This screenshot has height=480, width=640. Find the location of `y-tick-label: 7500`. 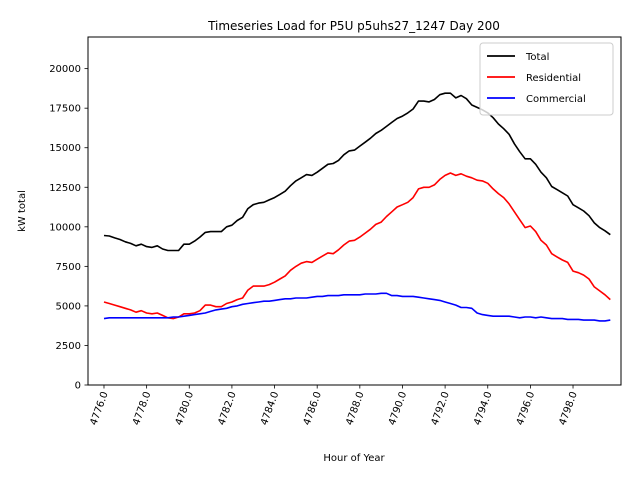

y-tick-label: 7500 is located at coordinates (68, 267).